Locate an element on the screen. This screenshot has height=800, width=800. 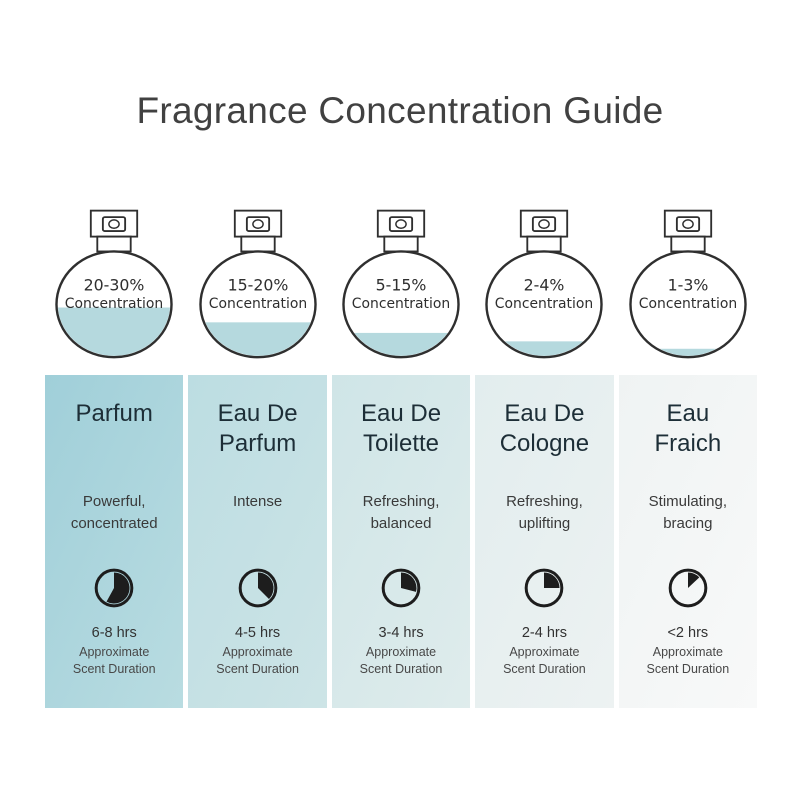
concentration-value: 5-15% is located at coordinates (401, 284).